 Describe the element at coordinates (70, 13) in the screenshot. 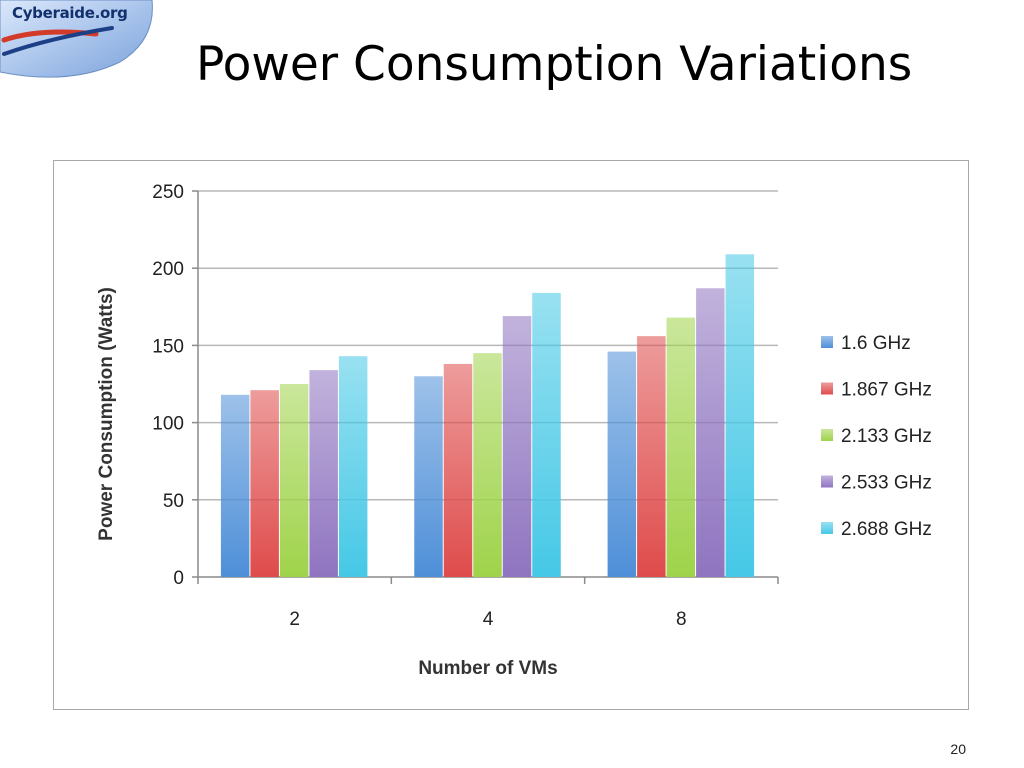

I see `logo-text: Cyberaide.org` at that location.